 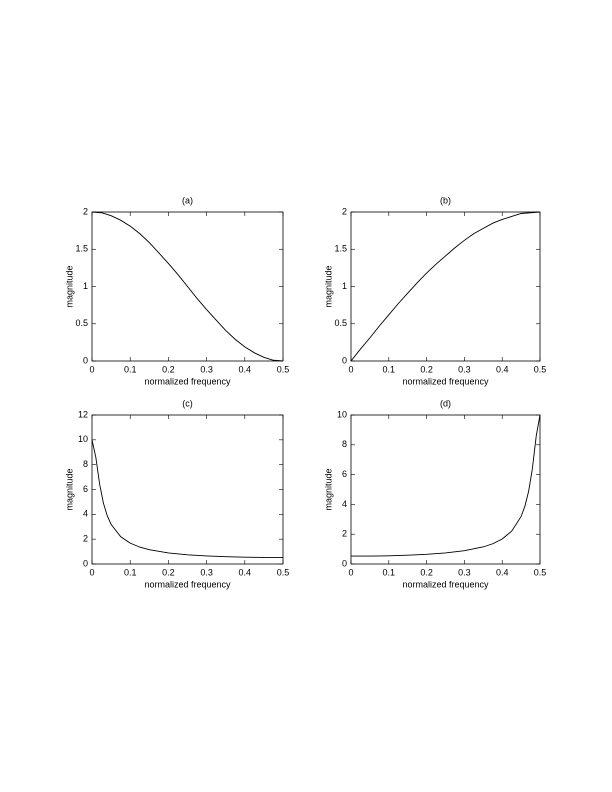 I want to click on chart-title: (c), so click(x=187, y=403).